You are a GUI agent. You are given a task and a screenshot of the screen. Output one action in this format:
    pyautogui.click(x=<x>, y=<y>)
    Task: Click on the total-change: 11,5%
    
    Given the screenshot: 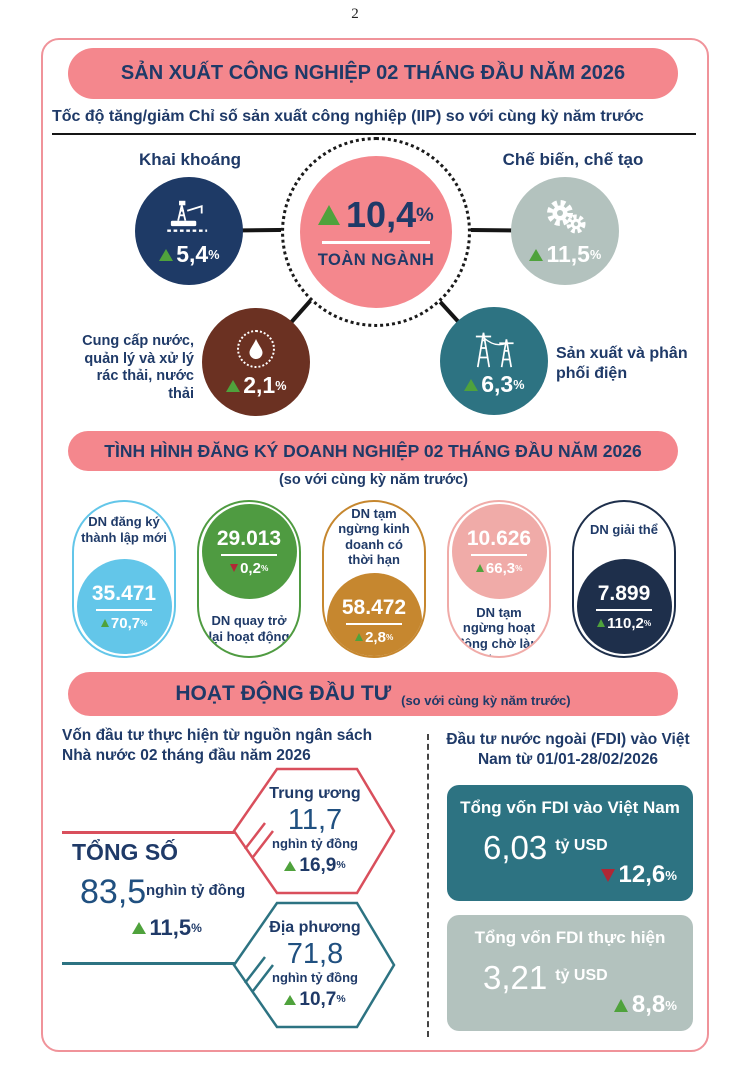 What is the action you would take?
    pyautogui.click(x=167, y=928)
    